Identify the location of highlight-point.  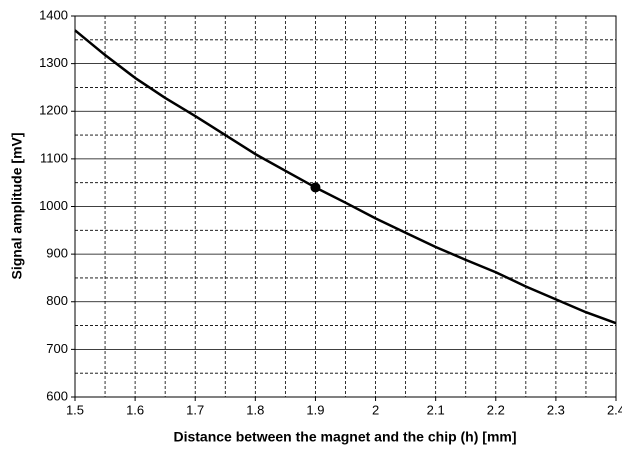
(315, 187).